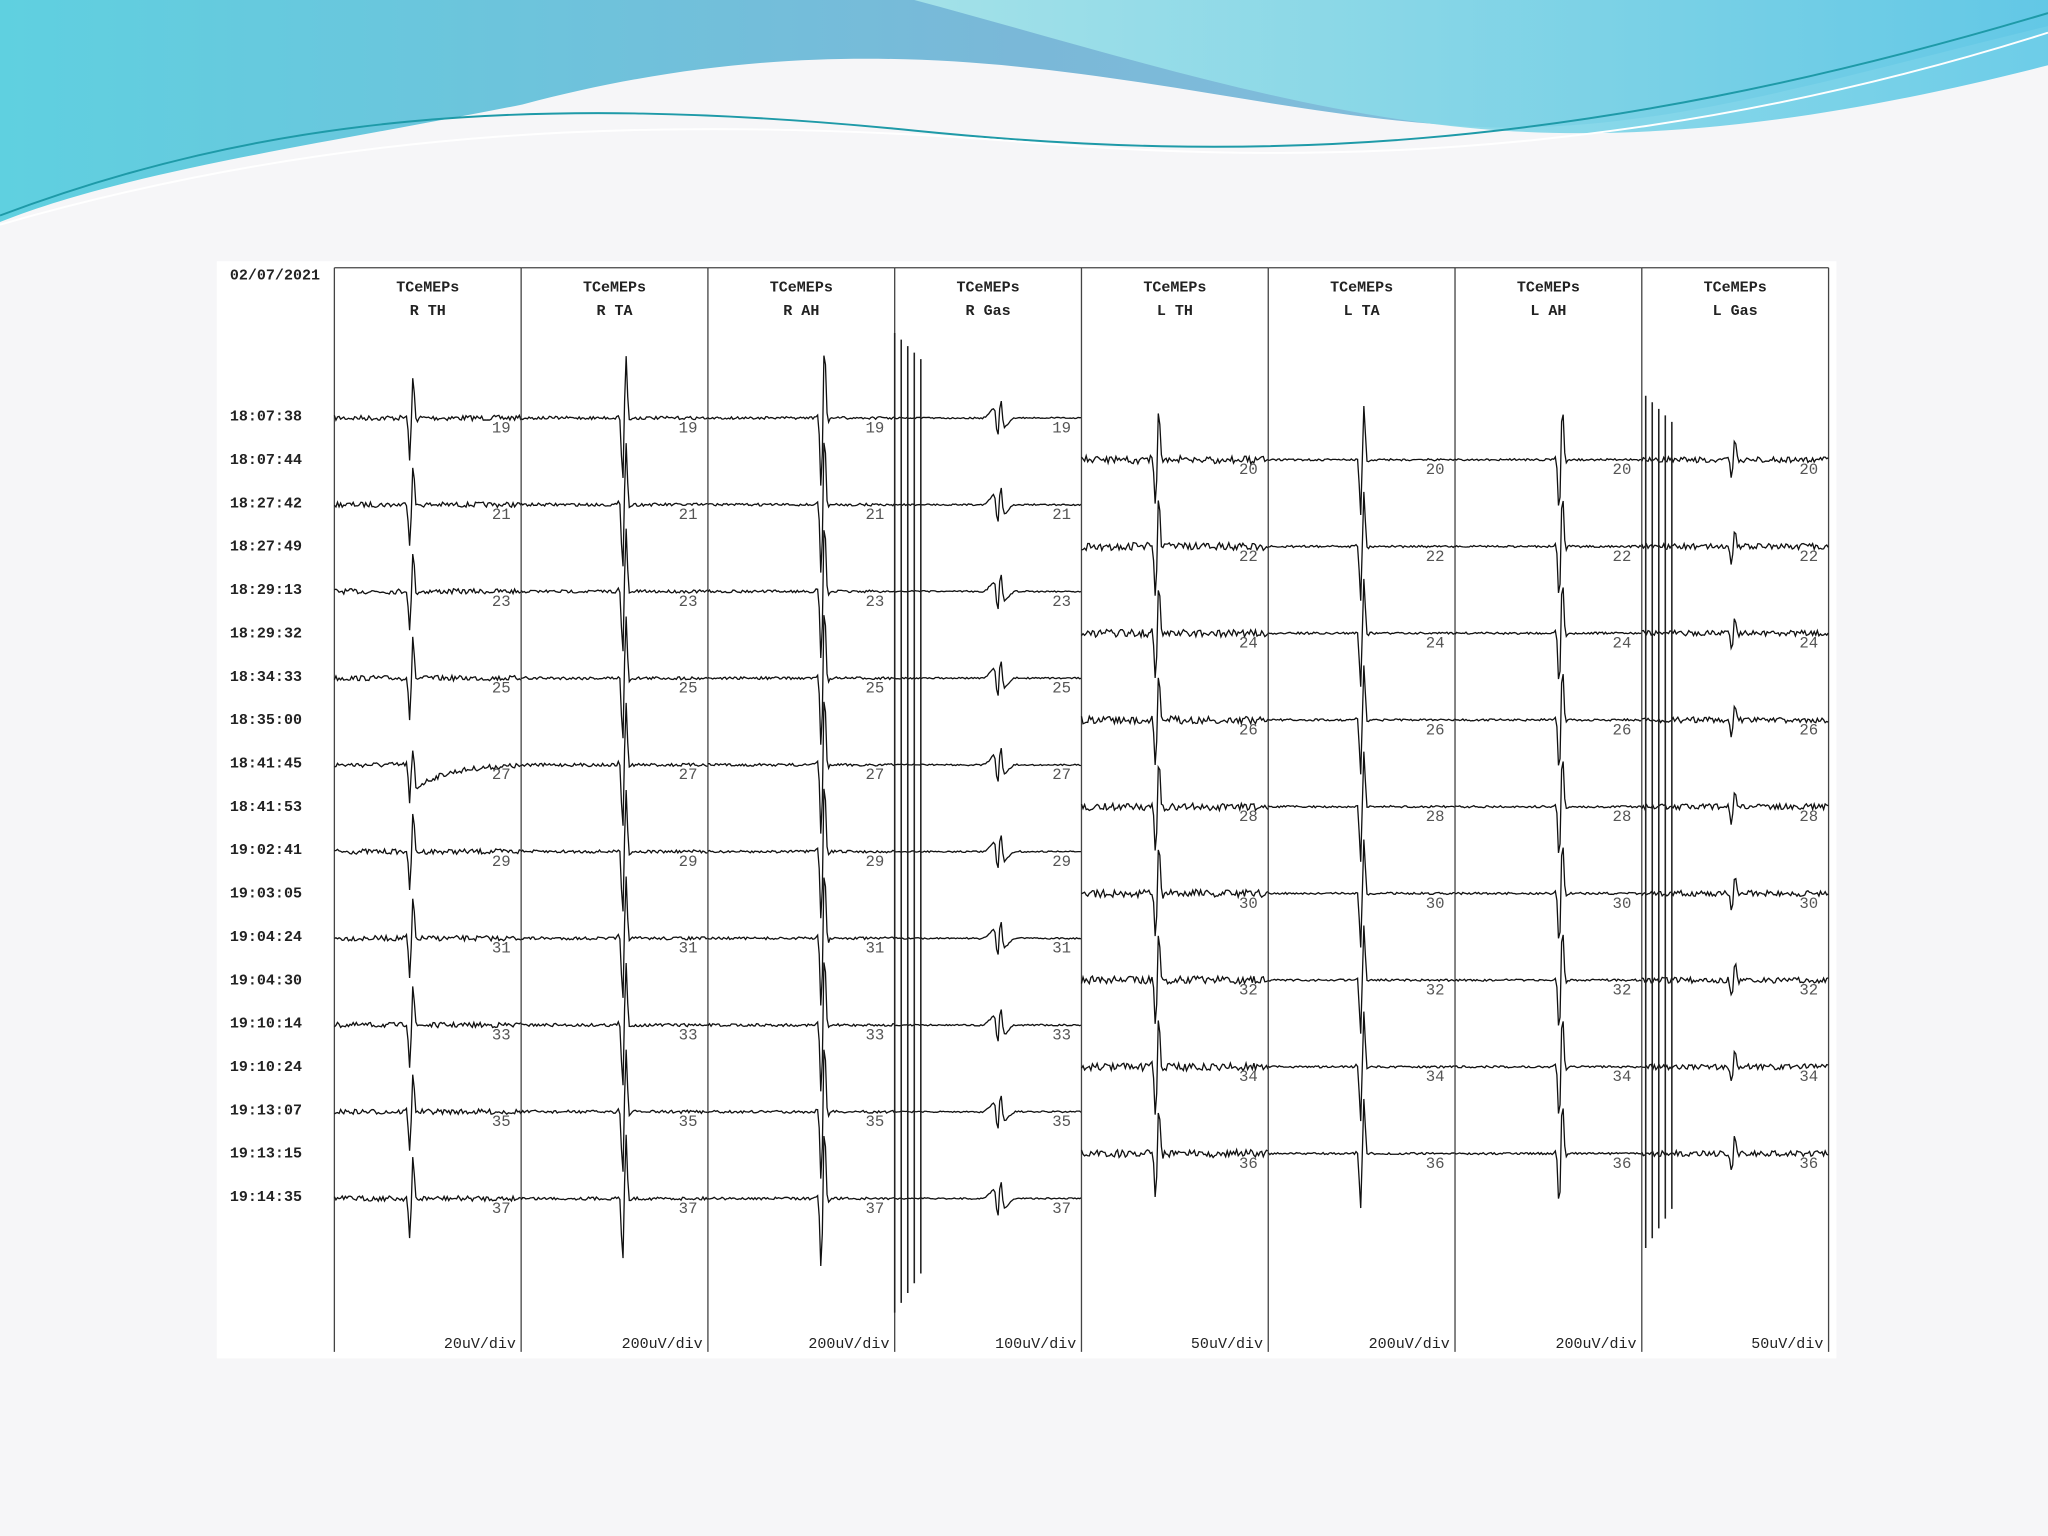 This screenshot has width=2048, height=1536. Describe the element at coordinates (266, 590) in the screenshot. I see `timestamp: 18:29:13` at that location.